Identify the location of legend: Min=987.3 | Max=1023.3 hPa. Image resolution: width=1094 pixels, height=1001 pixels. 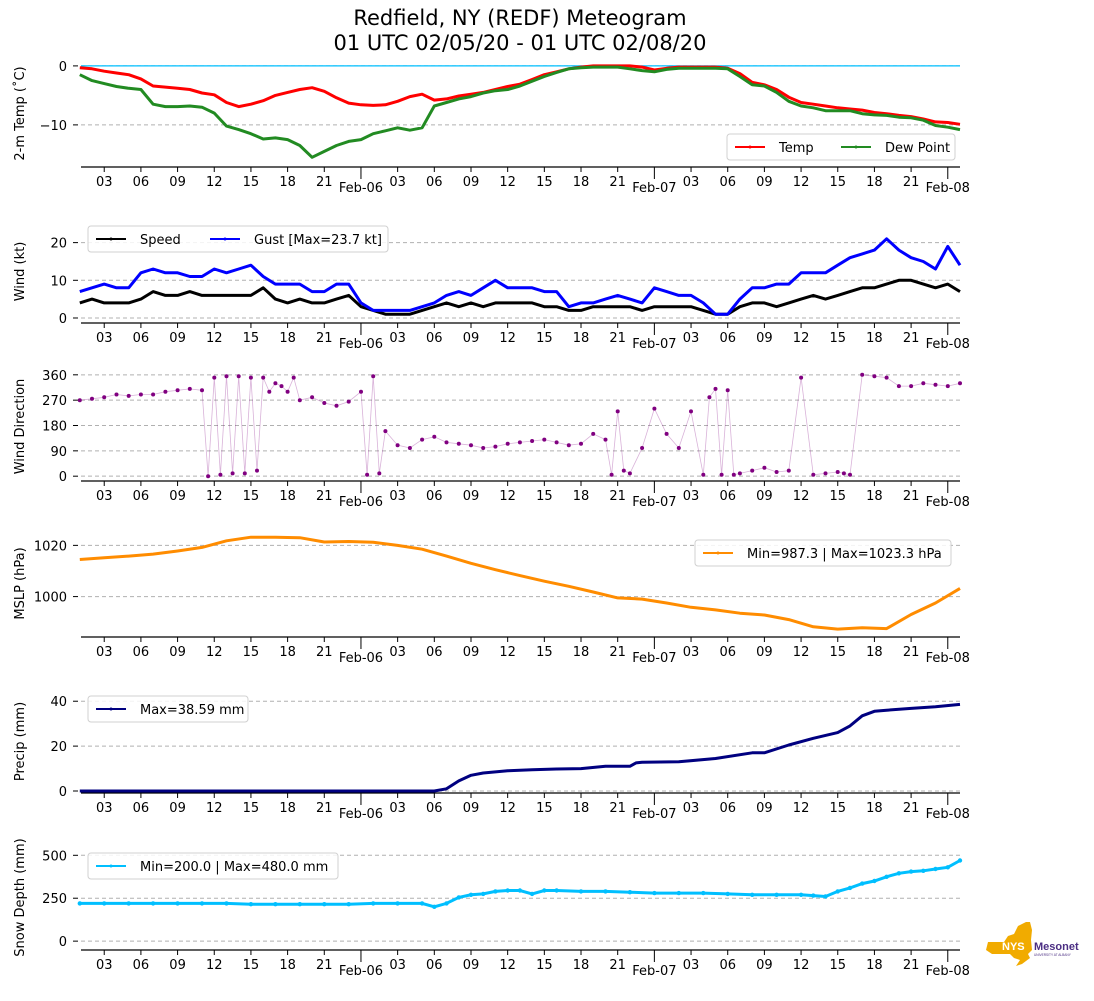
(823, 553).